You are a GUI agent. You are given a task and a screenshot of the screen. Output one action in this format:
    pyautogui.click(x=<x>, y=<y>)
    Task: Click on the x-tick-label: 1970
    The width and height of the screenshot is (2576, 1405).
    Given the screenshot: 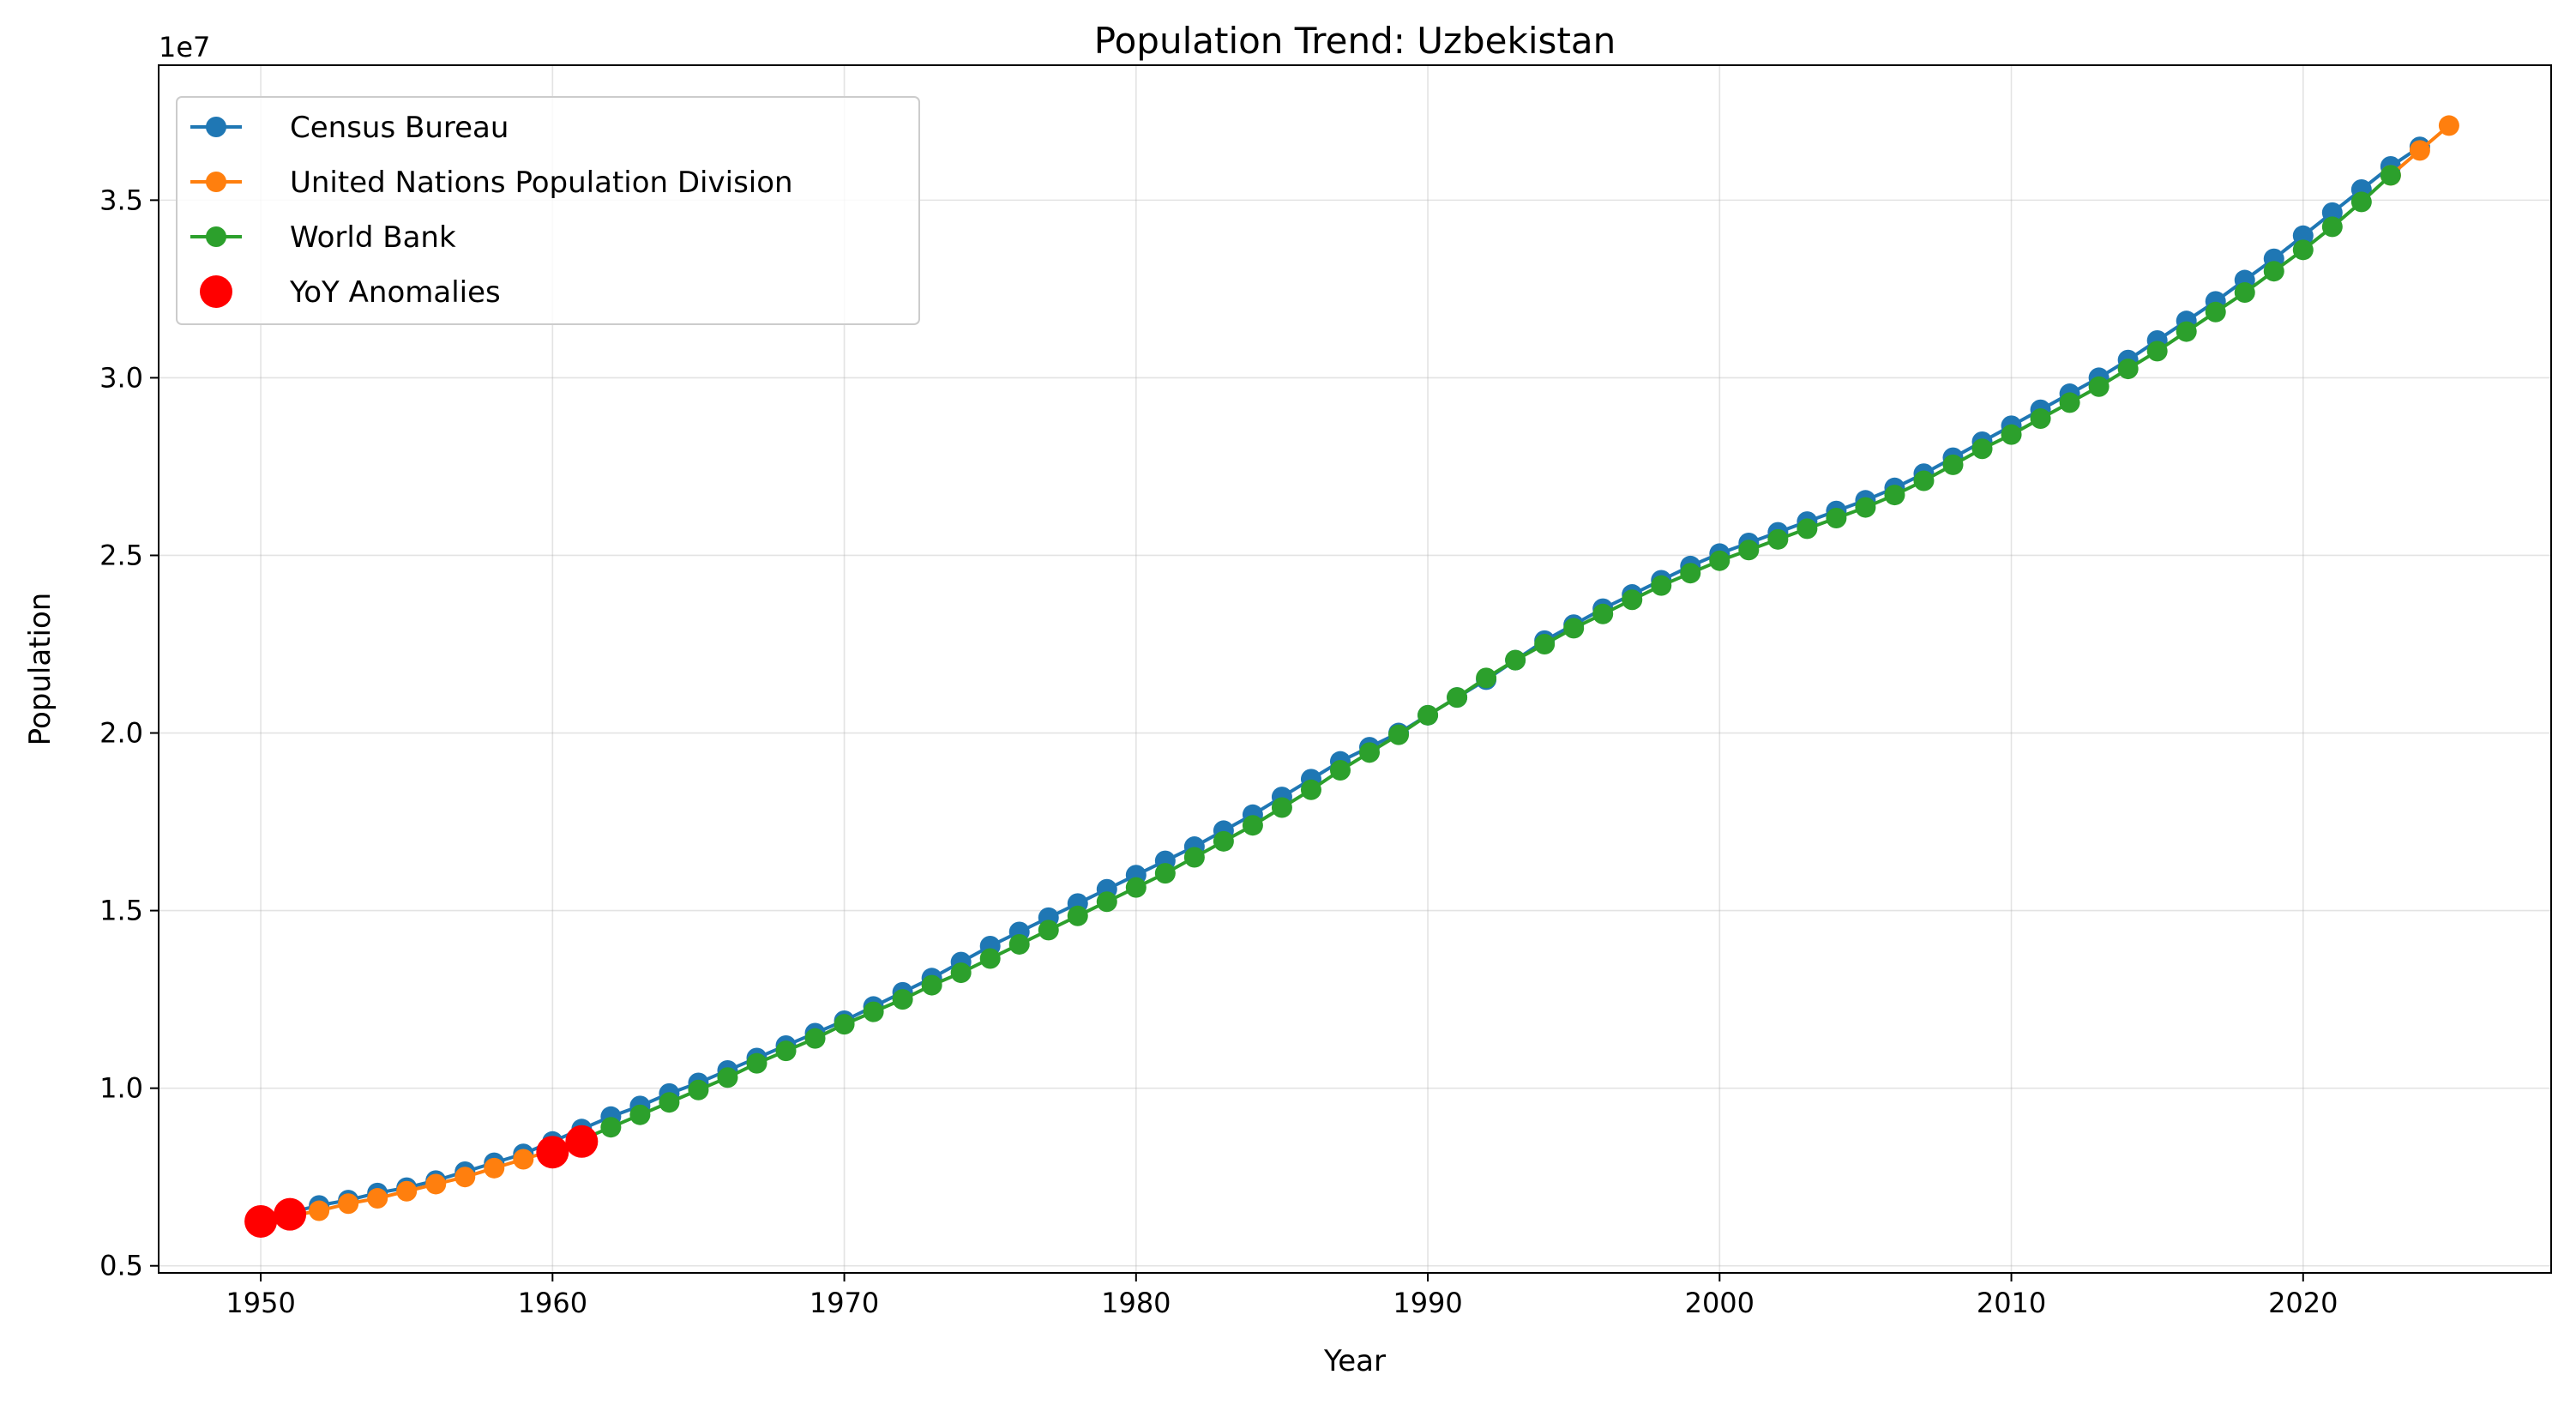 What is the action you would take?
    pyautogui.click(x=844, y=1303)
    